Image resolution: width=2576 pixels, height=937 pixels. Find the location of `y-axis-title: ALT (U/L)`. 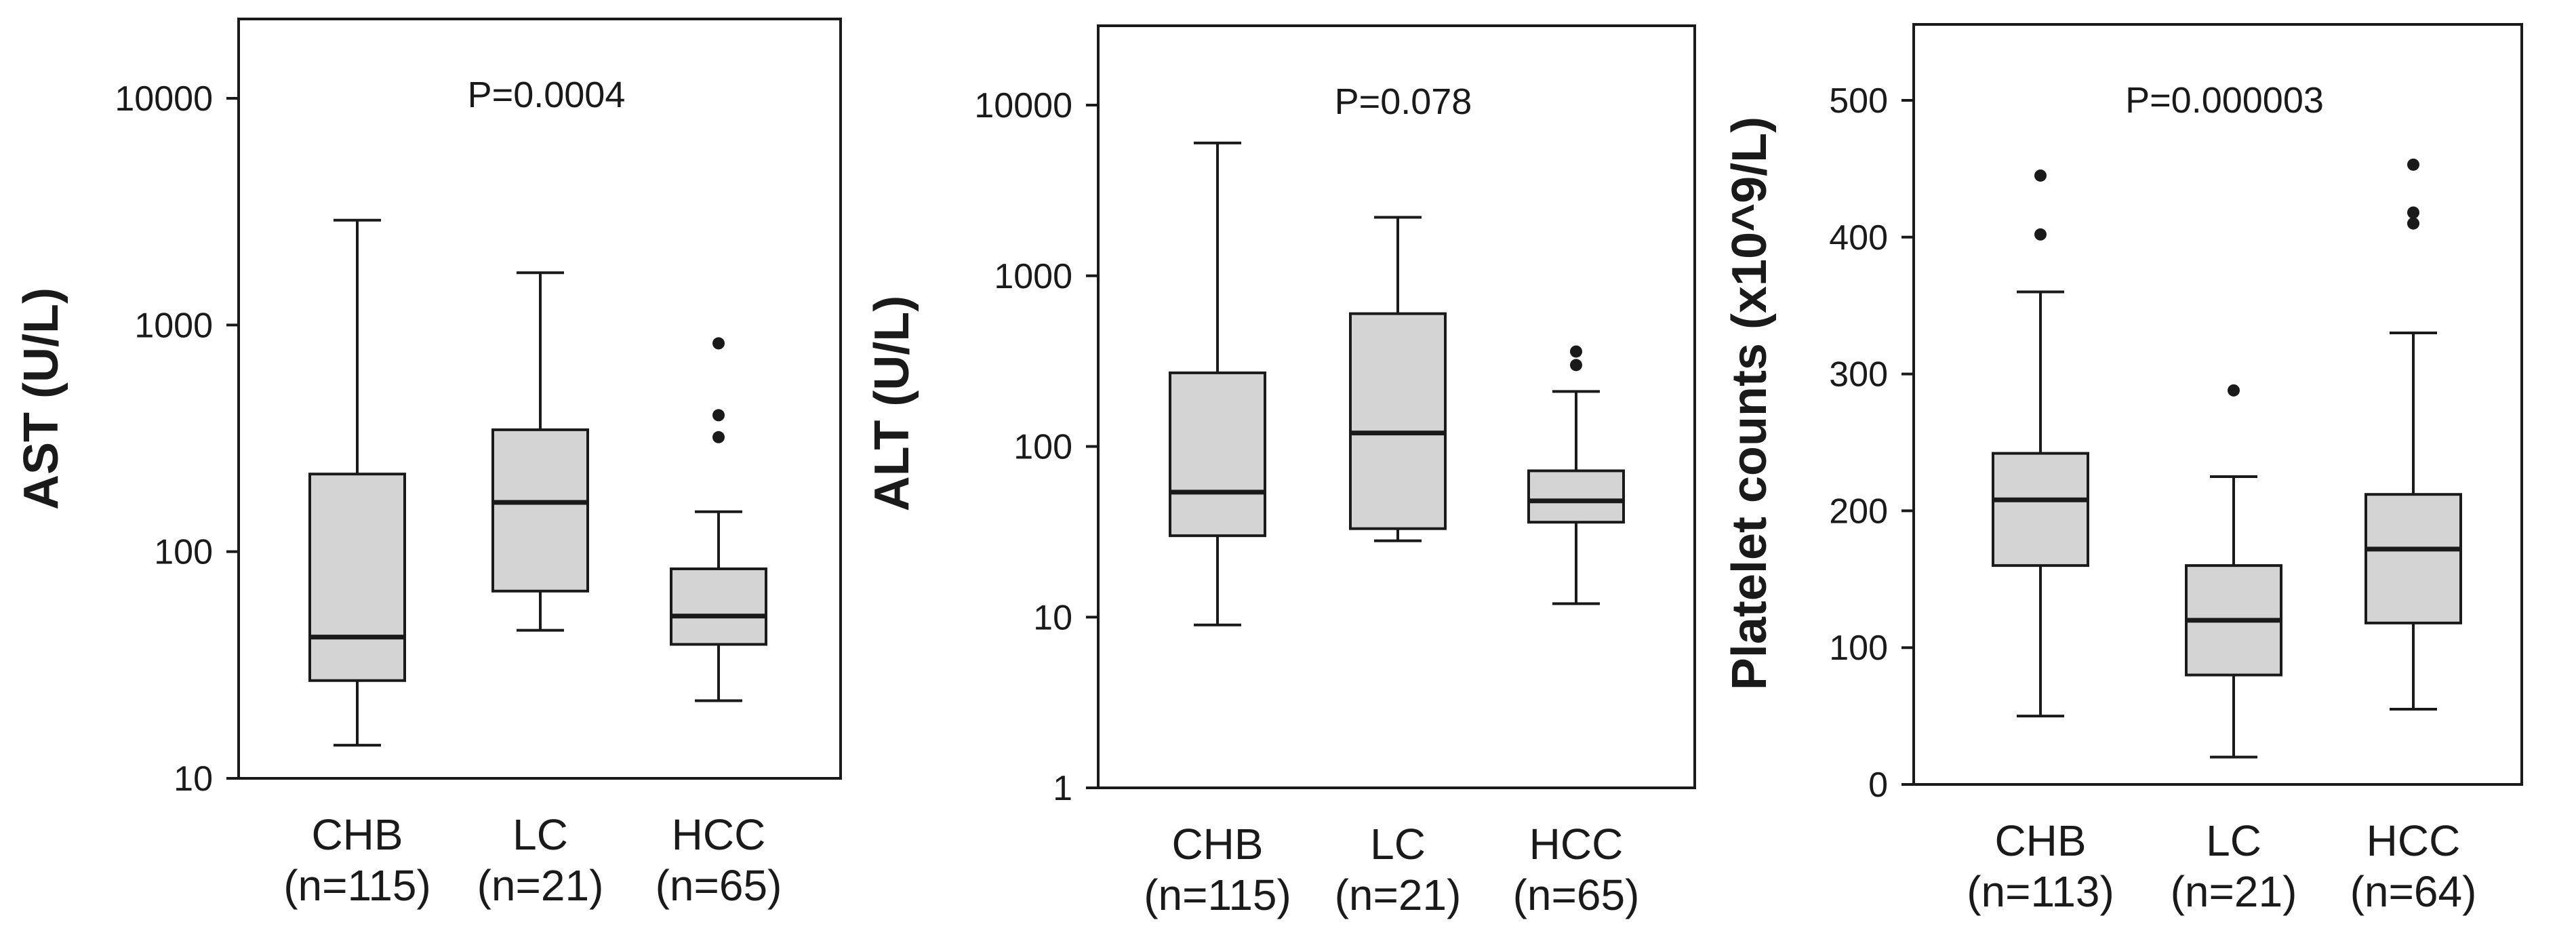

y-axis-title: ALT (U/L) is located at coordinates (892, 404).